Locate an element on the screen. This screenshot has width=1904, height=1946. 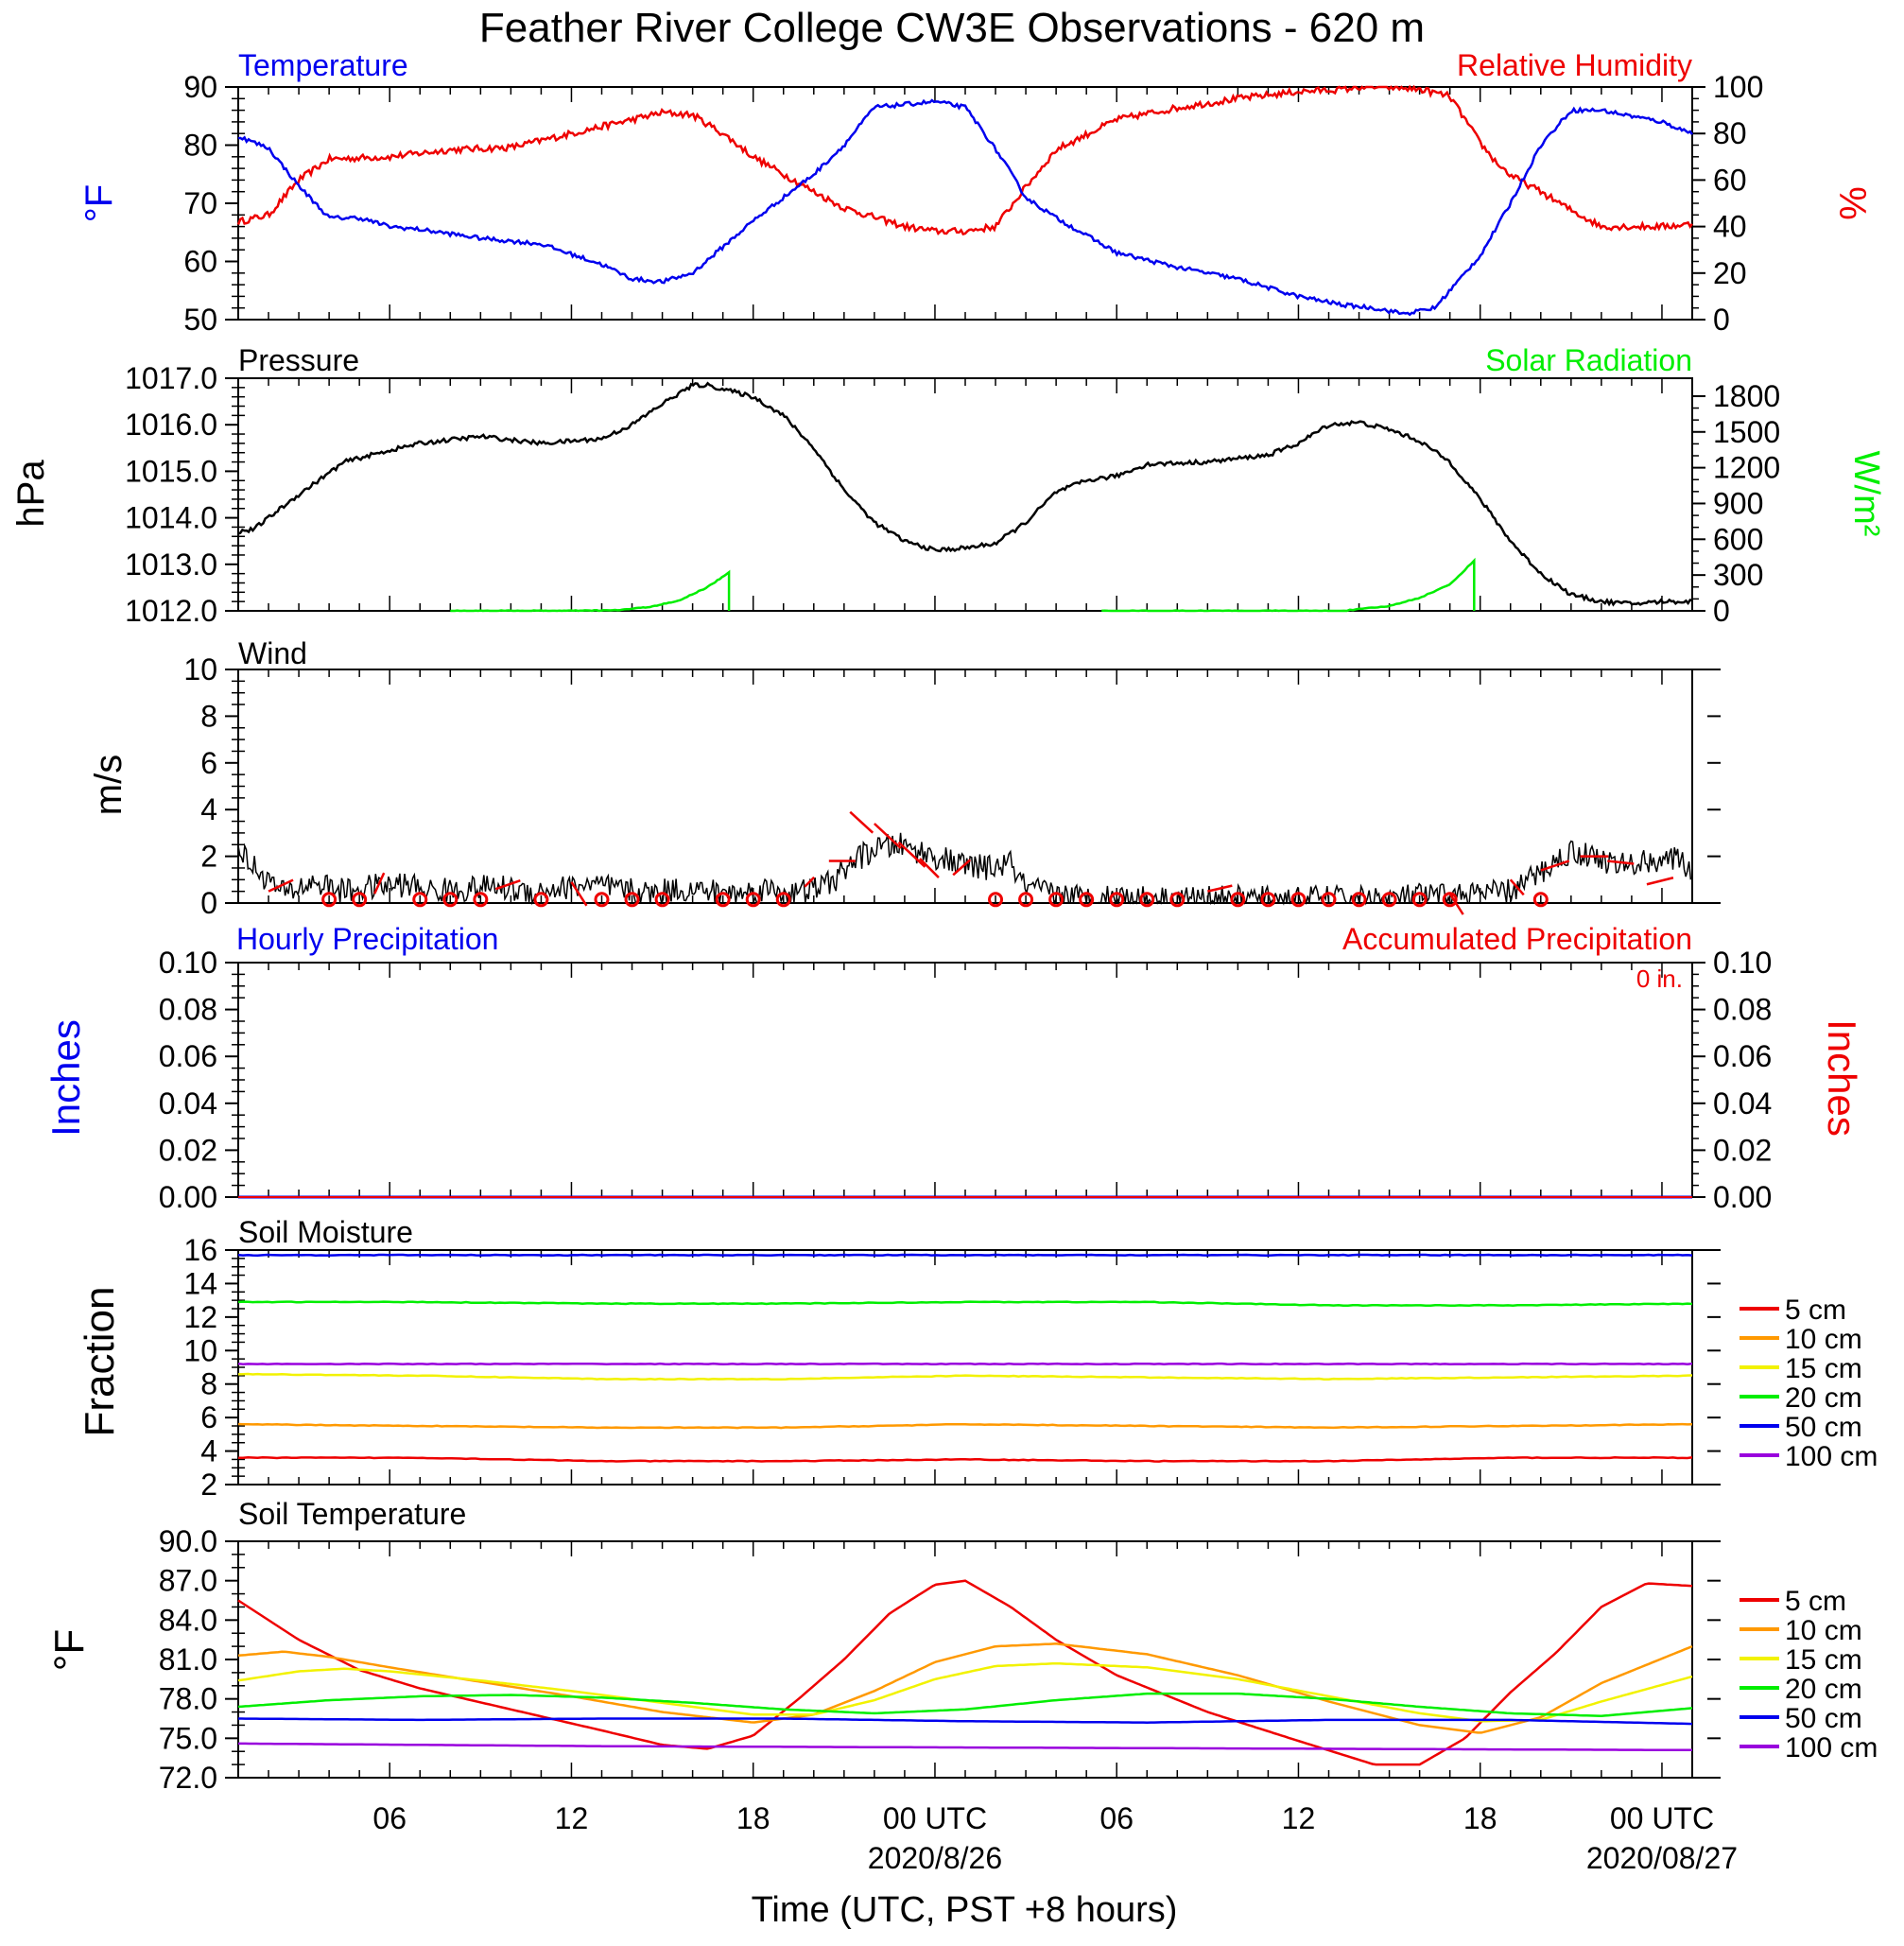
humidity-label: Relative Humidity is located at coordinates (1574, 65).